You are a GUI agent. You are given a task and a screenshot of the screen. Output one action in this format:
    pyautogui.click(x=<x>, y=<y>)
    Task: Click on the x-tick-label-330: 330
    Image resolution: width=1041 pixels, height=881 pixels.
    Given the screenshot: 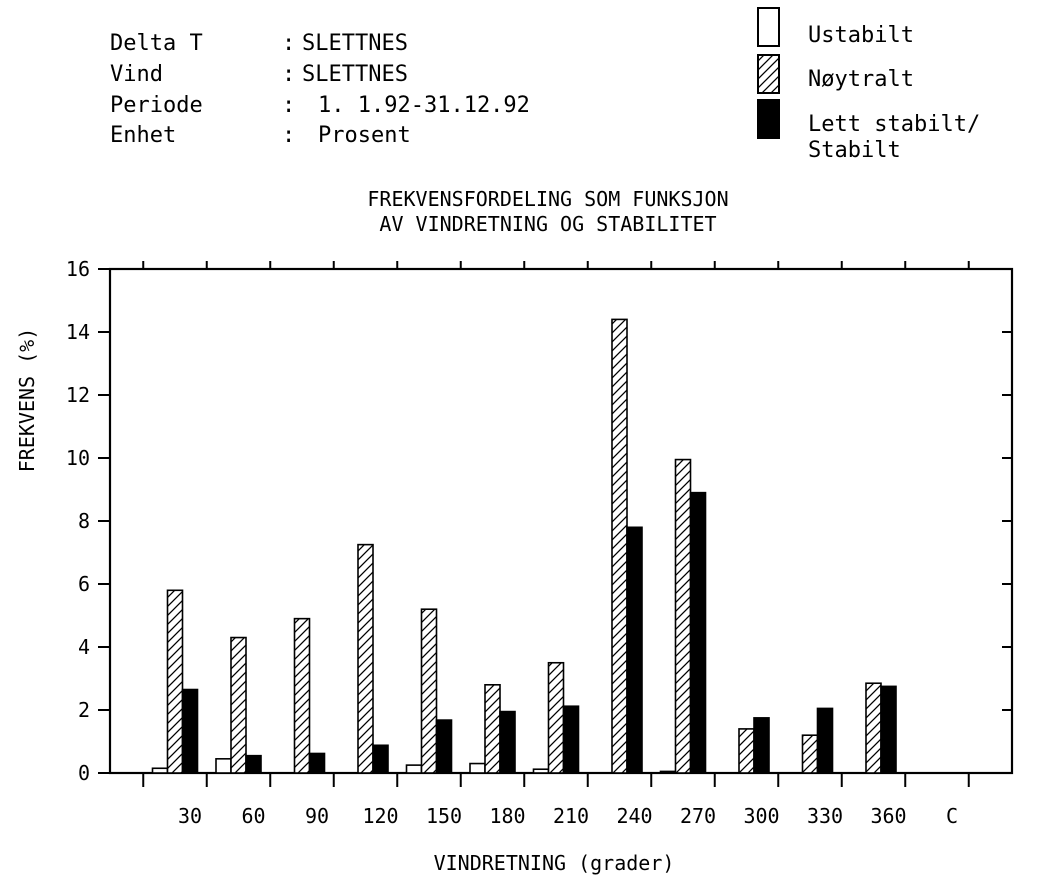 What is the action you would take?
    pyautogui.click(x=825, y=816)
    